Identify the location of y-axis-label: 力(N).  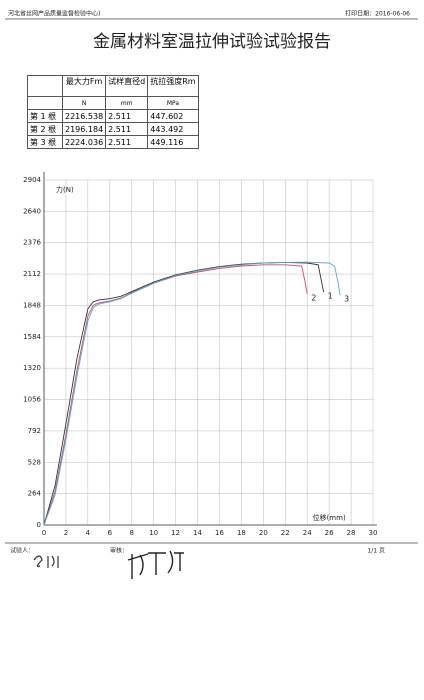
(65, 189).